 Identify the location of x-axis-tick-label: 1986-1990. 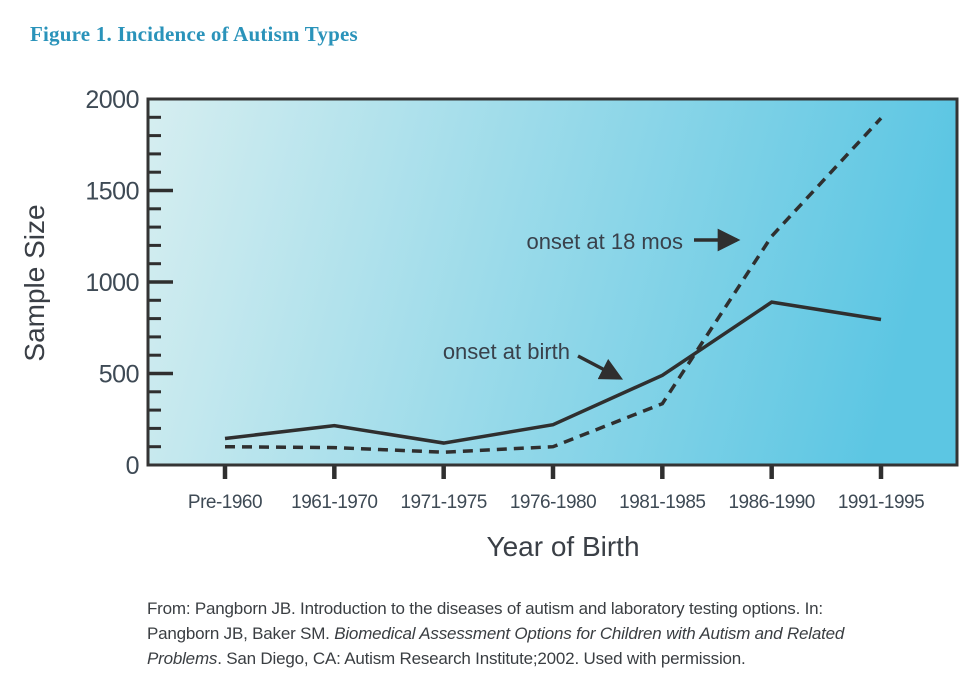
(771, 502).